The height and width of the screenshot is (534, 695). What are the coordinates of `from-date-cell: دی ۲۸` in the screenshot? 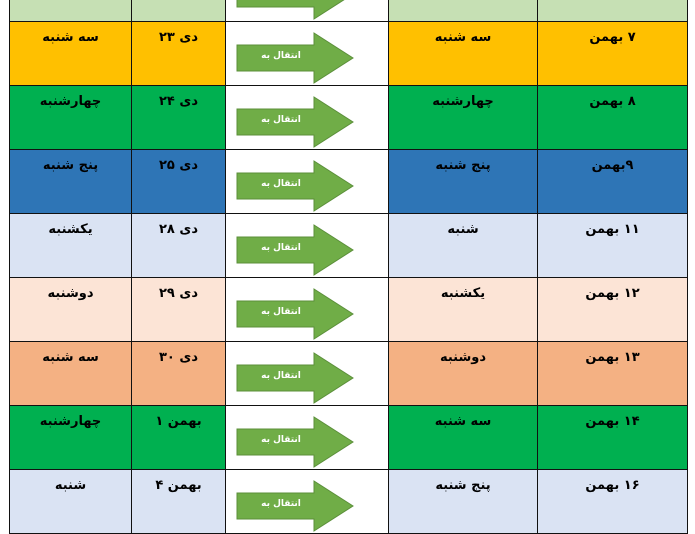 It's located at (178, 245).